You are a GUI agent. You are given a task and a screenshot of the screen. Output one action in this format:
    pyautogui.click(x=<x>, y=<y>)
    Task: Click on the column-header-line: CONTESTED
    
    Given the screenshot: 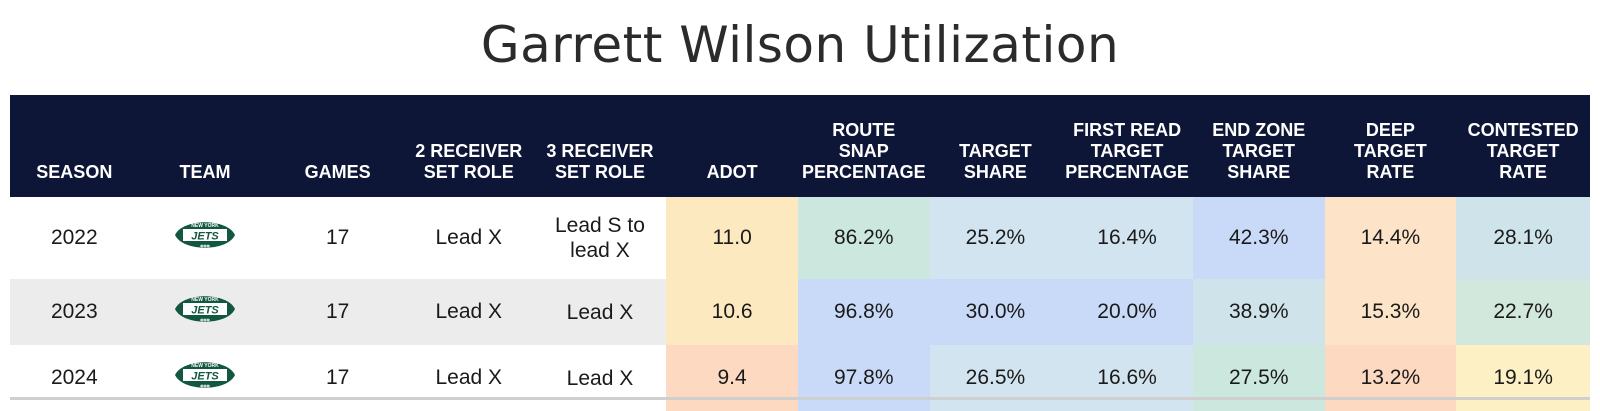 What is the action you would take?
    pyautogui.click(x=1523, y=130)
    